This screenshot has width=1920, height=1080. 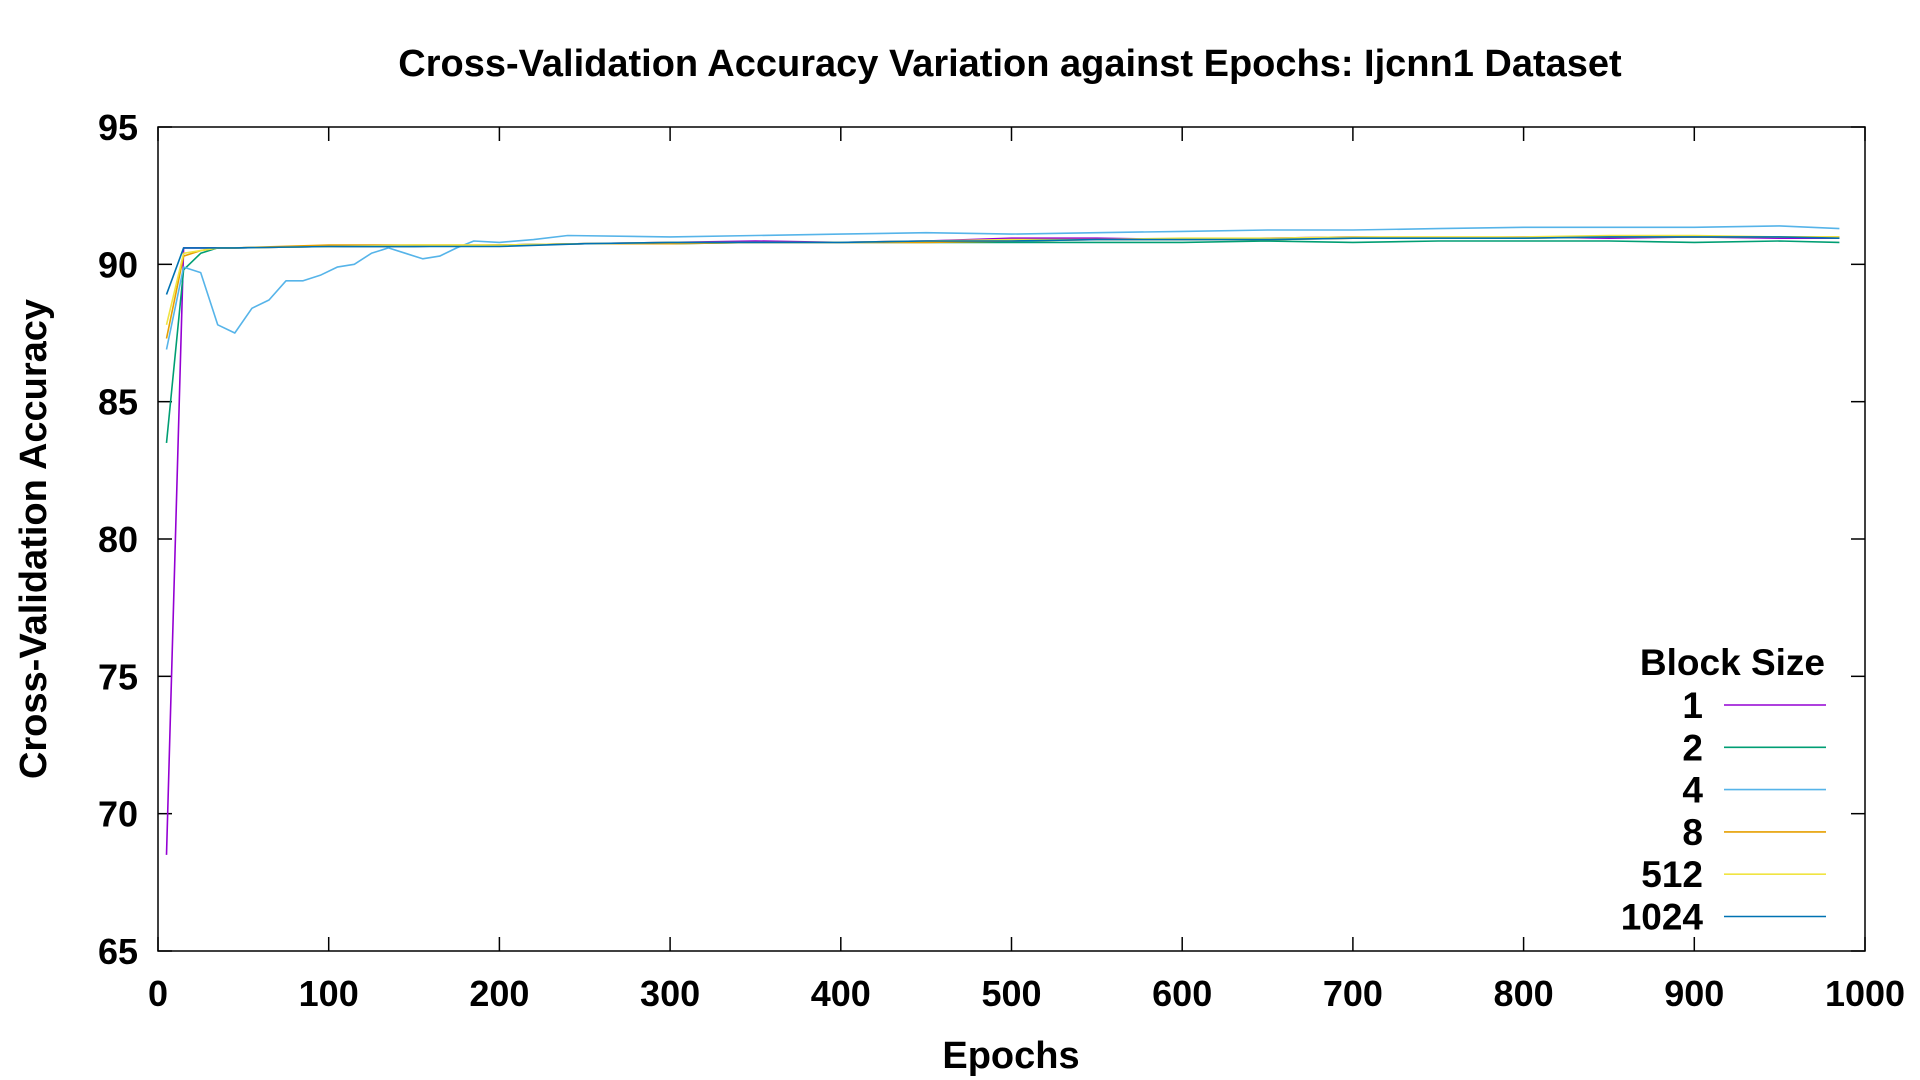 What do you see at coordinates (1692, 747) in the screenshot?
I see `legend-label-2: 2` at bounding box center [1692, 747].